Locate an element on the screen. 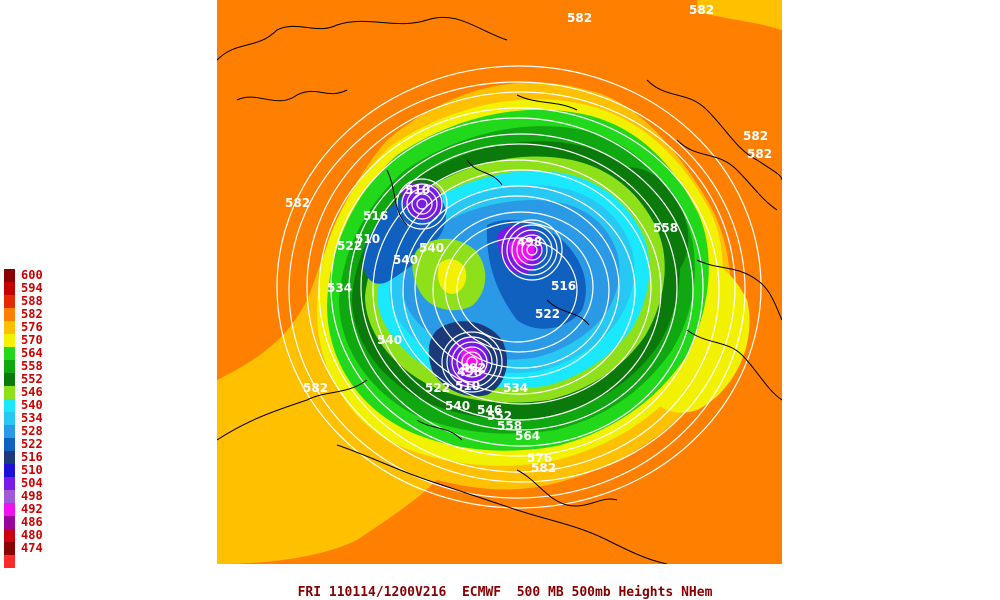 The image size is (1000, 600). legend-label: 492 is located at coordinates (32, 509).